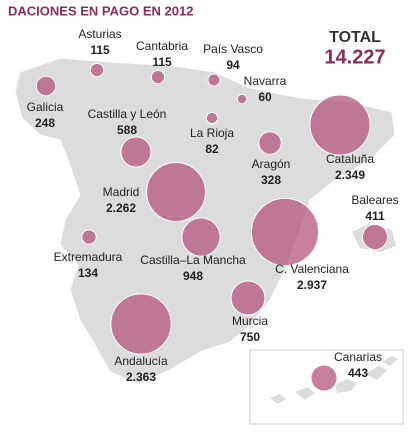 Image resolution: width=414 pixels, height=436 pixels. What do you see at coordinates (193, 276) in the screenshot?
I see `region-value: 948` at bounding box center [193, 276].